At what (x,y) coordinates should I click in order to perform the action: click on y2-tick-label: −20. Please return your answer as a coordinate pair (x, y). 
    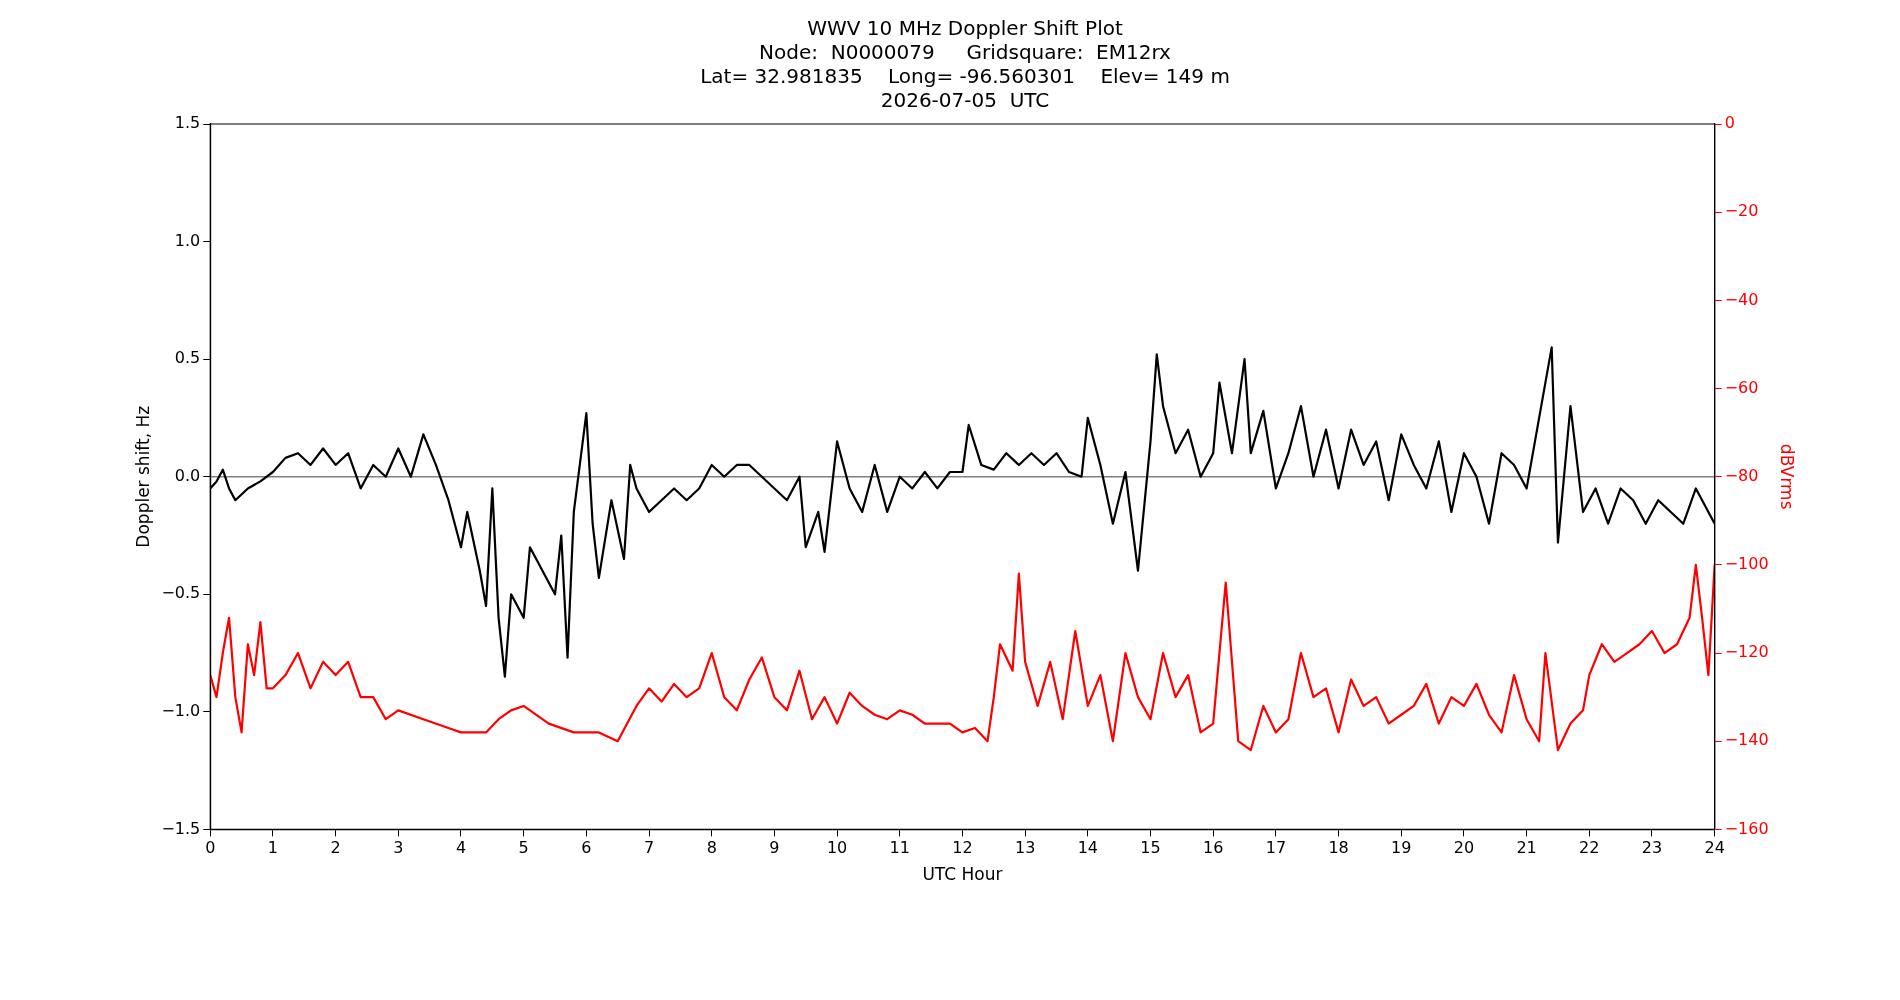
    Looking at the image, I should click on (1741, 211).